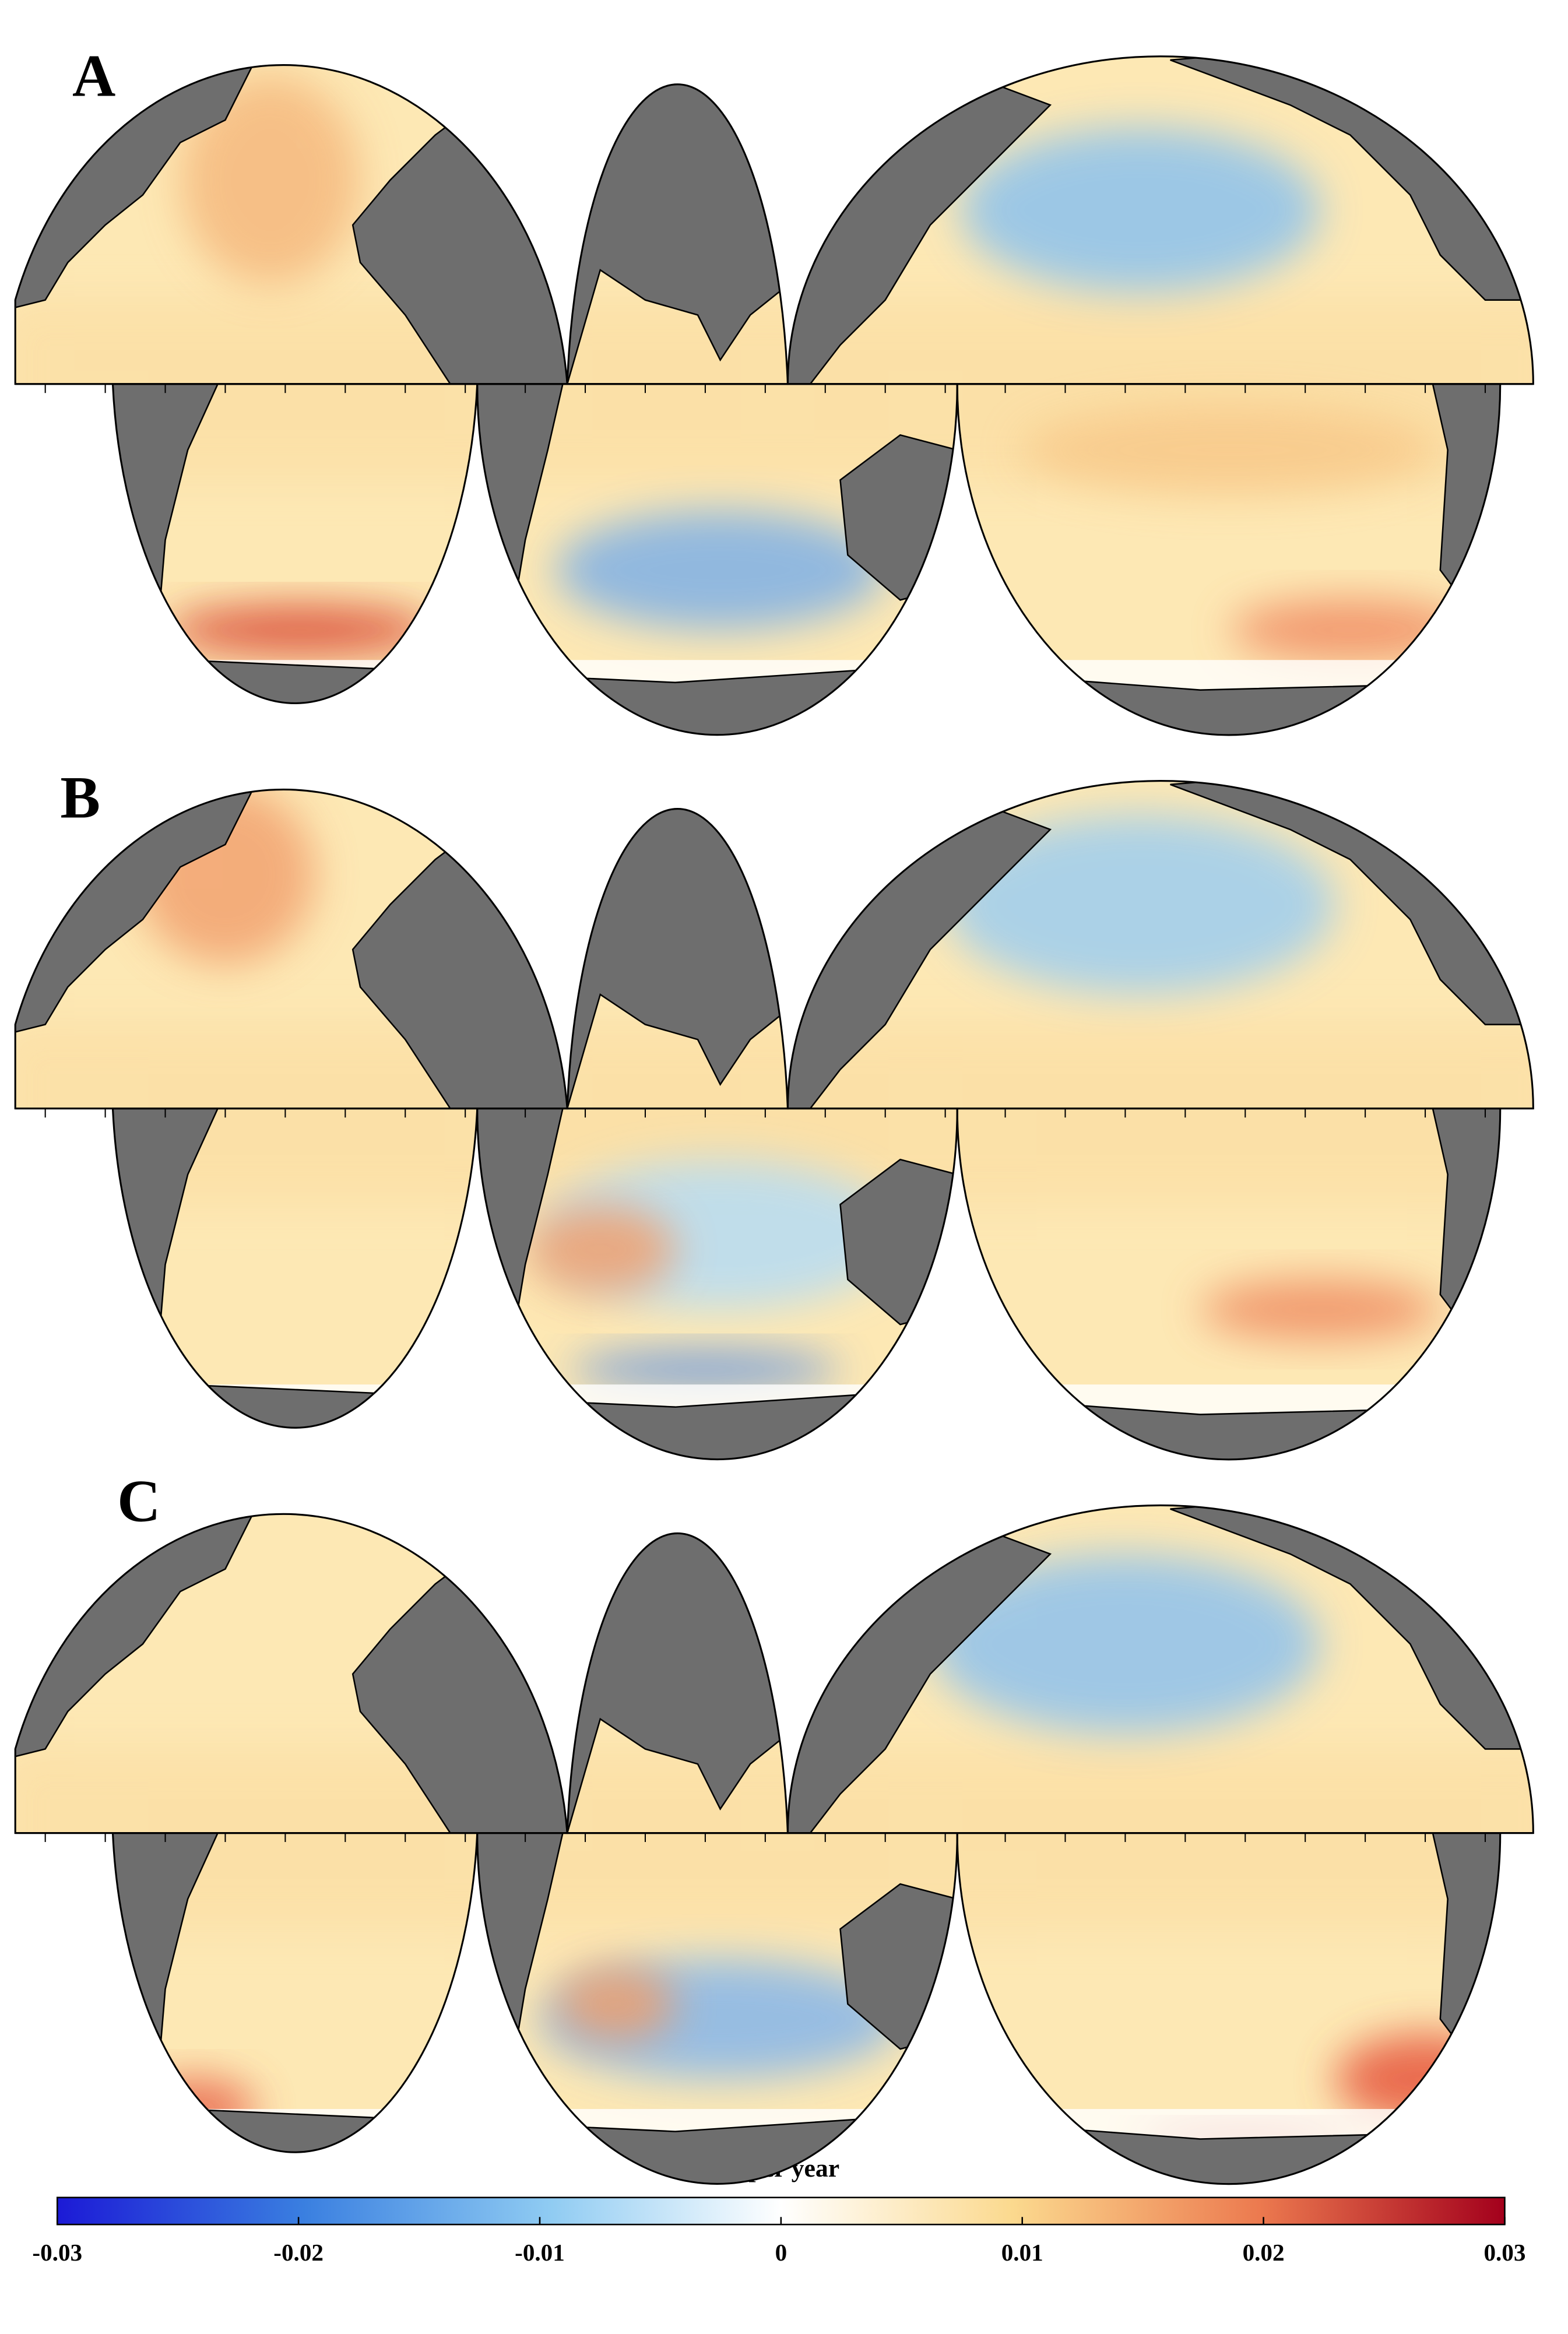 This screenshot has height=2334, width=1568. What do you see at coordinates (138, 1501) in the screenshot?
I see `panel-label: C` at bounding box center [138, 1501].